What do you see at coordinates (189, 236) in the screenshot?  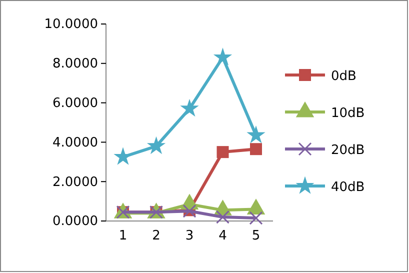 I see `x-tick-label: 3` at bounding box center [189, 236].